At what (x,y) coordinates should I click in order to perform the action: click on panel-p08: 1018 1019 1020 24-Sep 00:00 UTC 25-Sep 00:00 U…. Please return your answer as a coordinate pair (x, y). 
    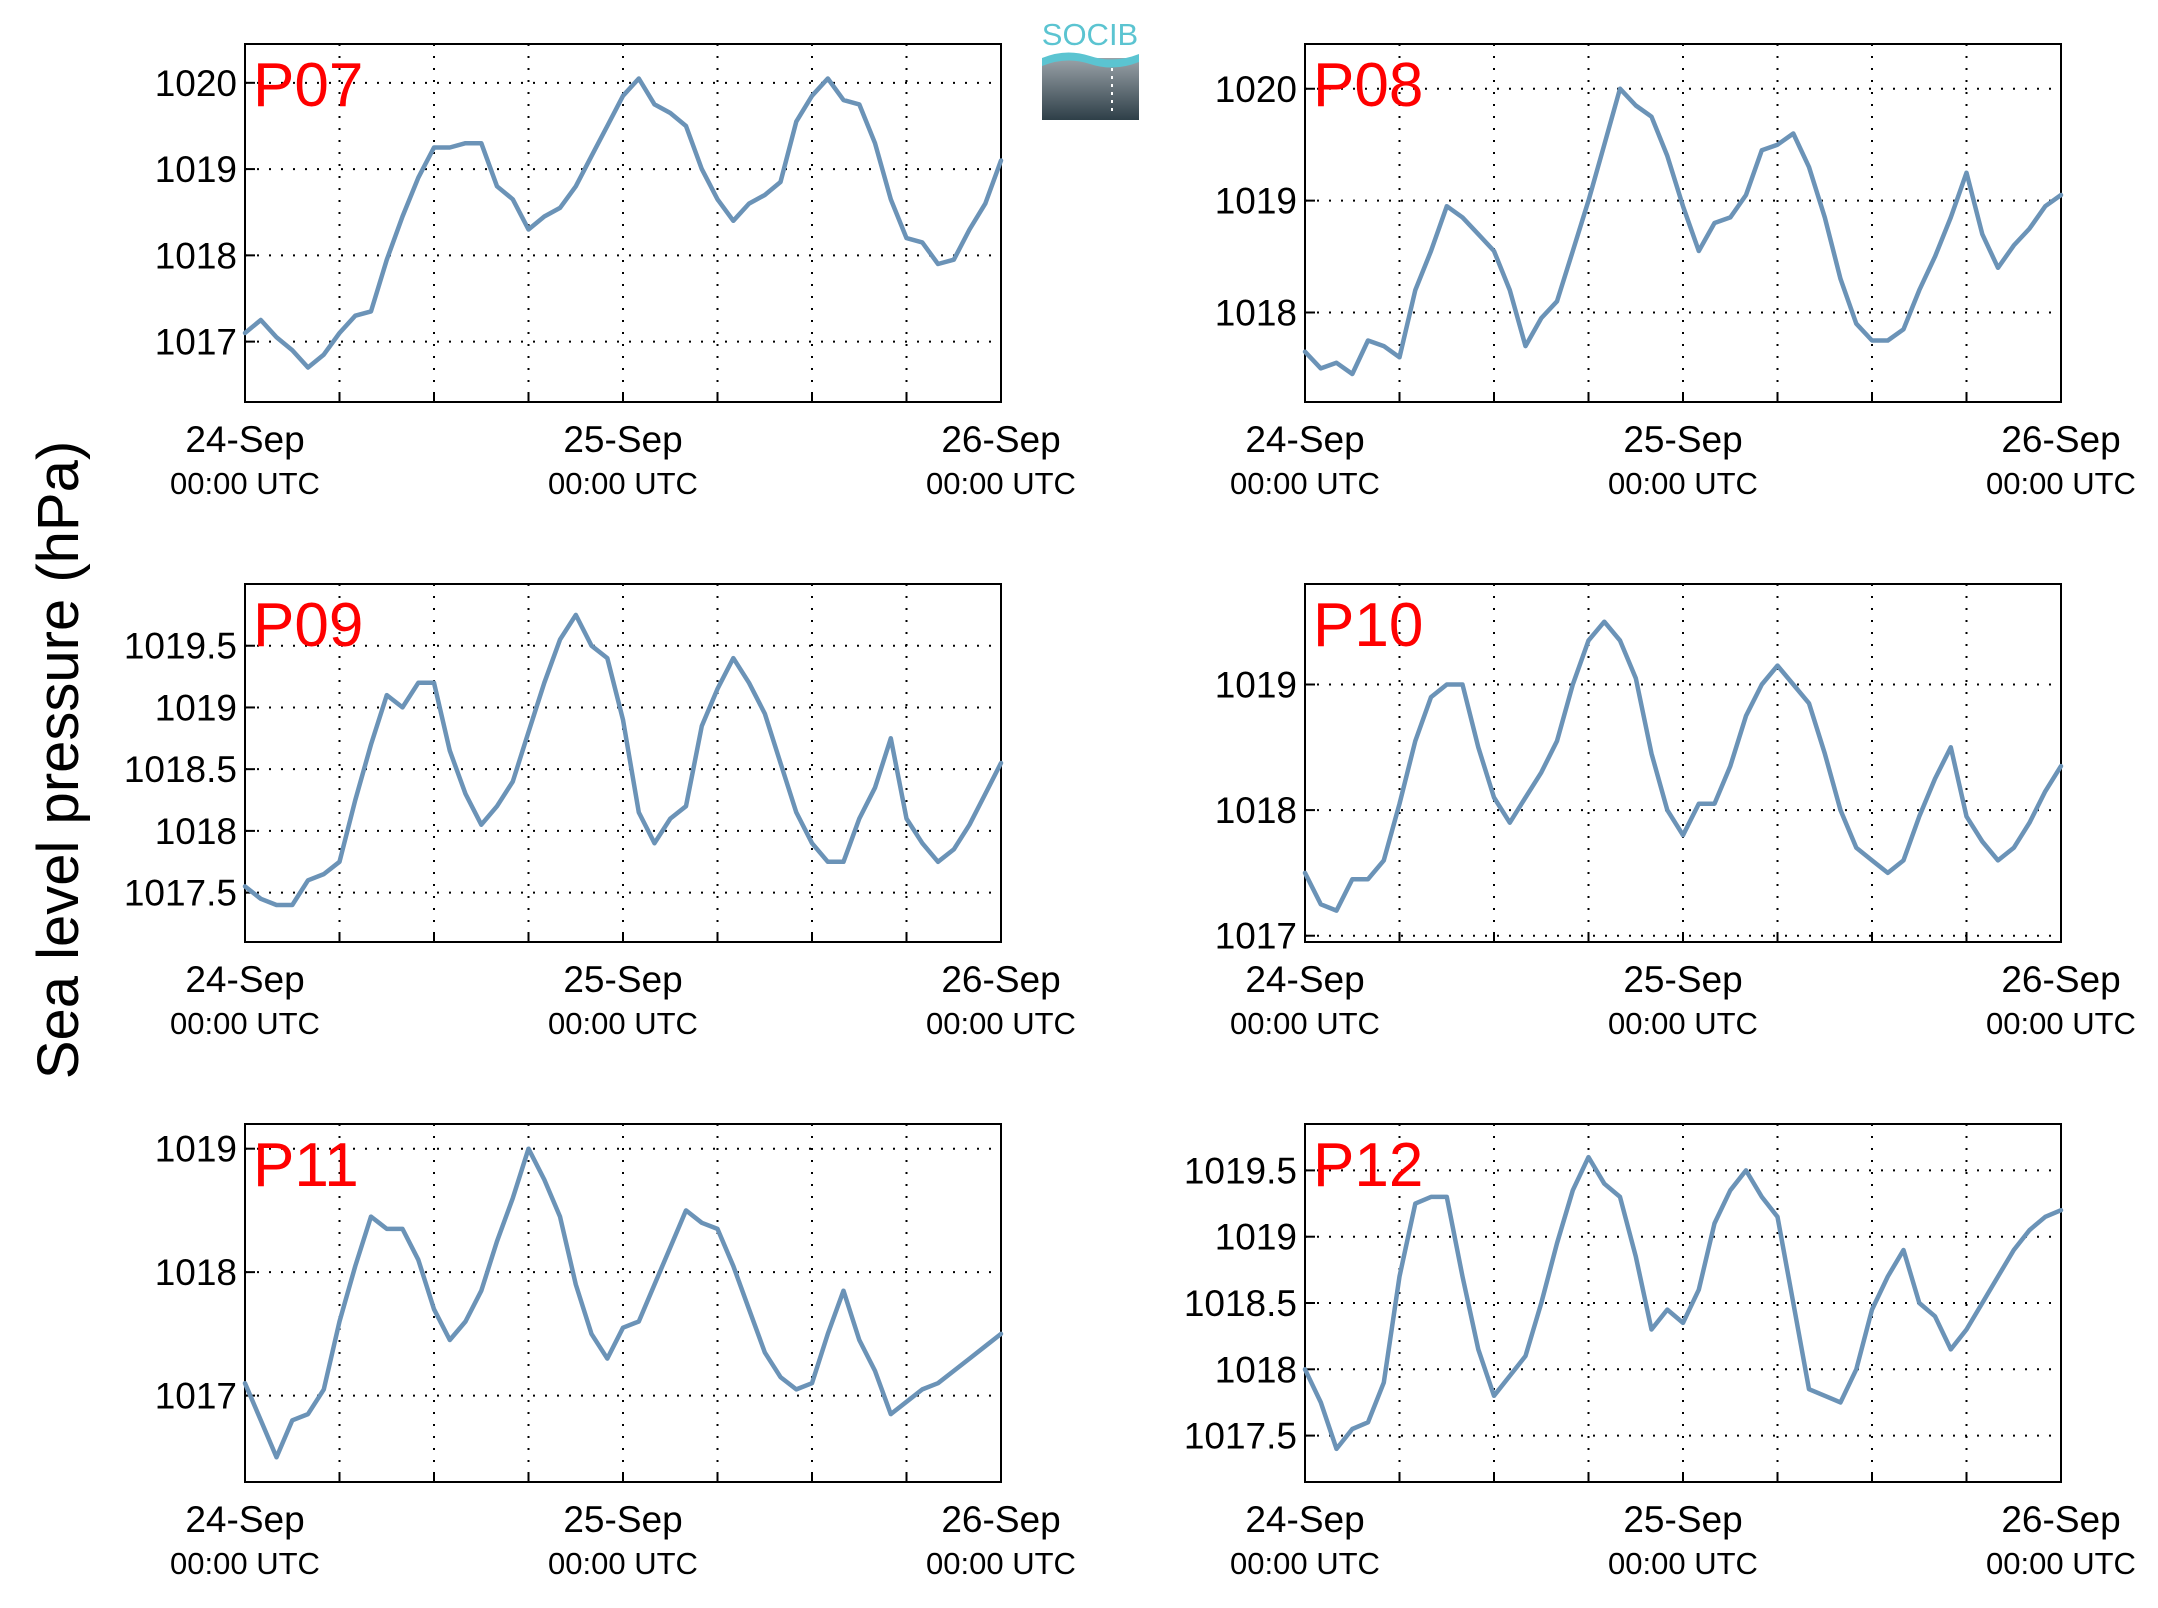
    Looking at the image, I should click on (1675, 272).